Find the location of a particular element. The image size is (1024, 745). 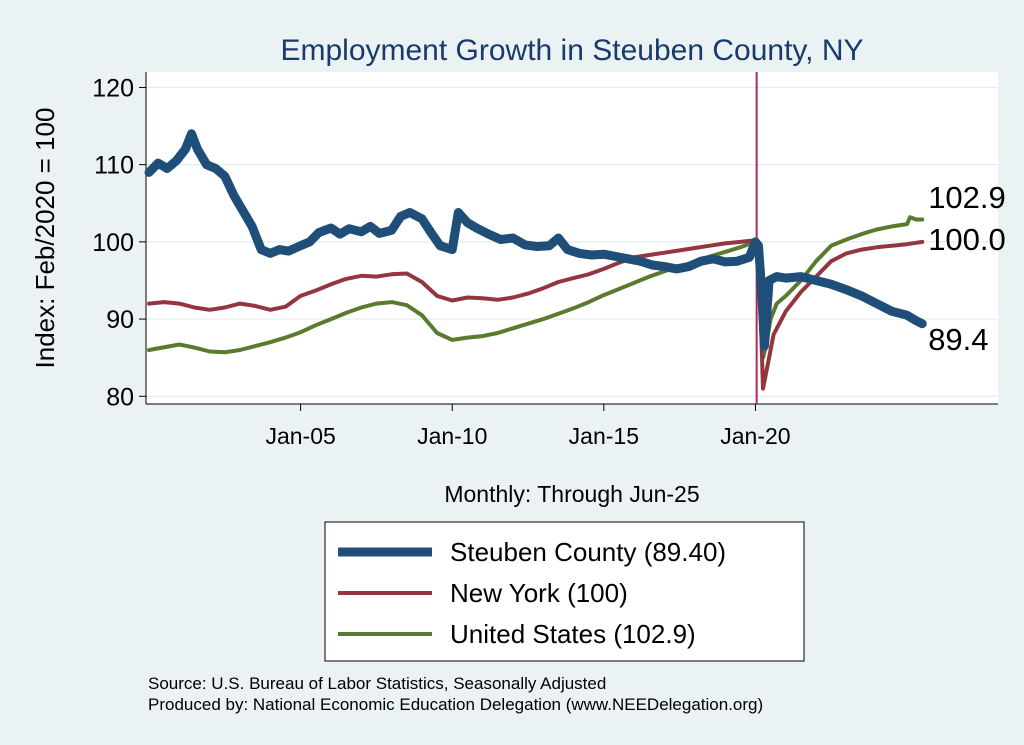

x-ticks: Jan-05 Jan-10 Jan-15 Jan-20 is located at coordinates (528, 426).